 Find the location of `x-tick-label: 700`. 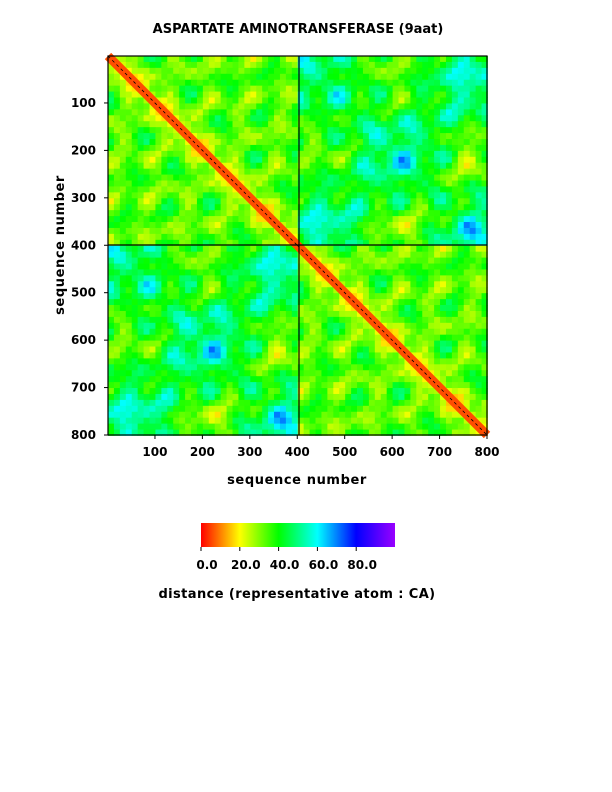

x-tick-label: 700 is located at coordinates (439, 452).